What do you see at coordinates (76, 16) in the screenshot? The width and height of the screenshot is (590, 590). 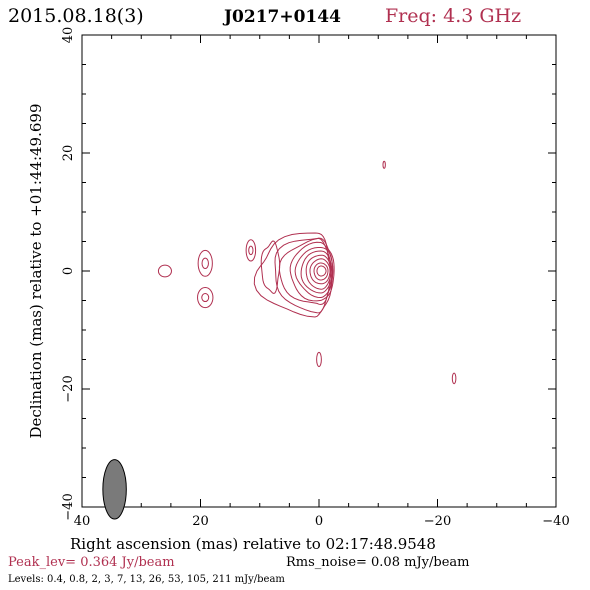 I see `observation-date: 2015.08.18(3)` at bounding box center [76, 16].